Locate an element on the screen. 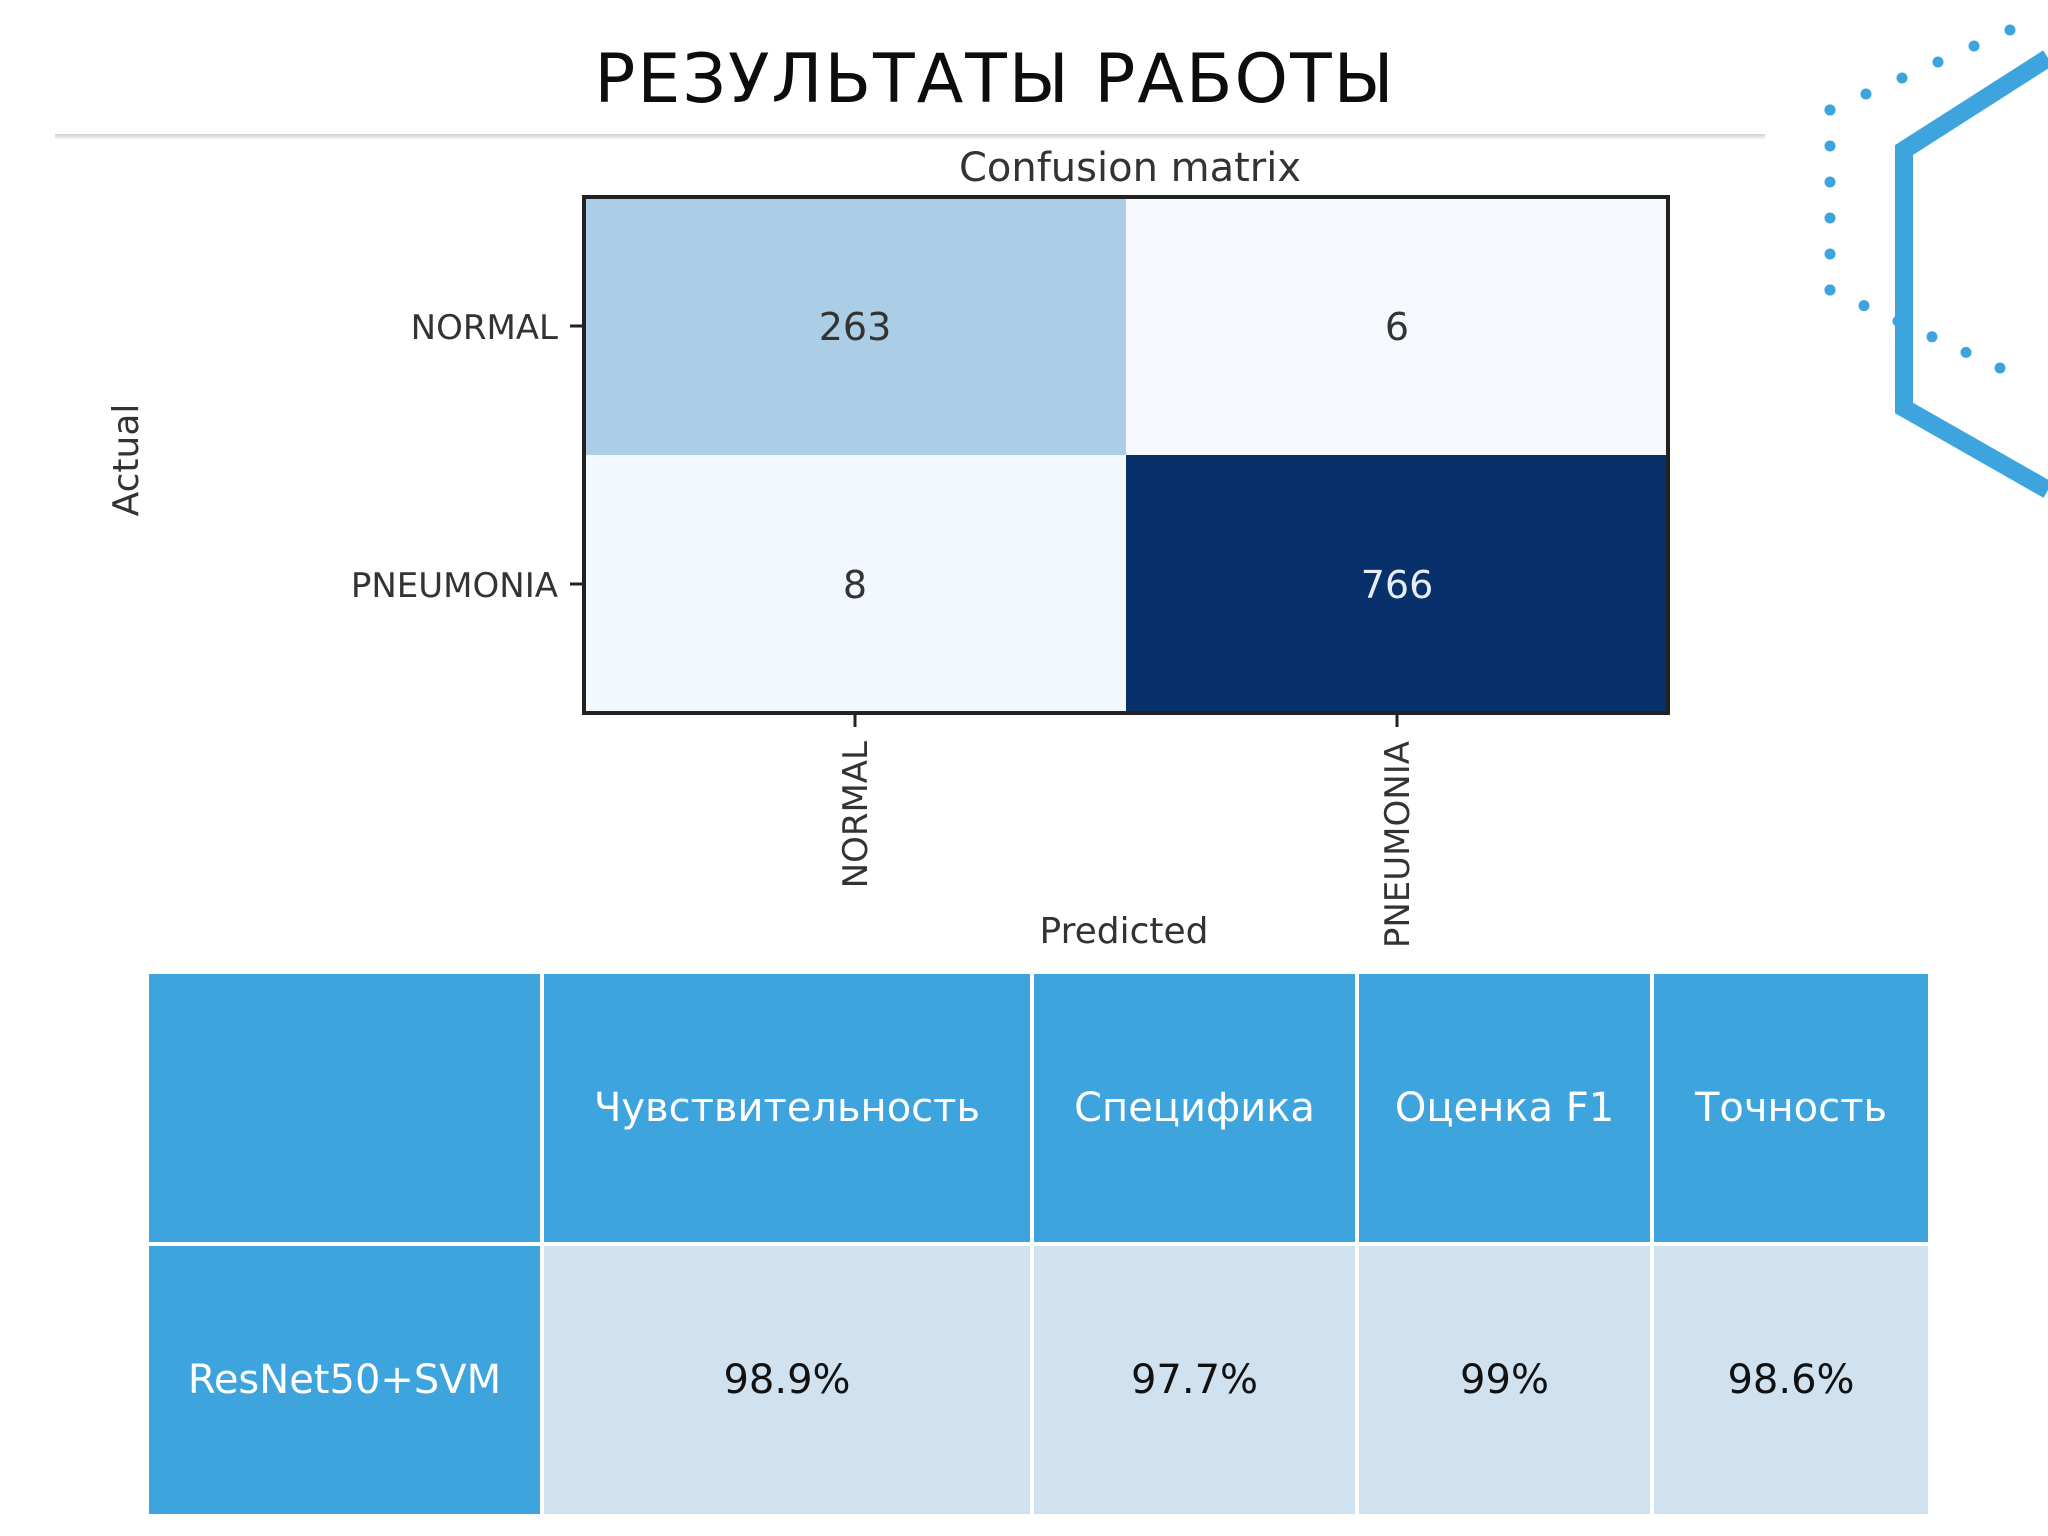 This screenshot has width=2048, height=1536. hexagon-decoration is located at coordinates (1936, 261).